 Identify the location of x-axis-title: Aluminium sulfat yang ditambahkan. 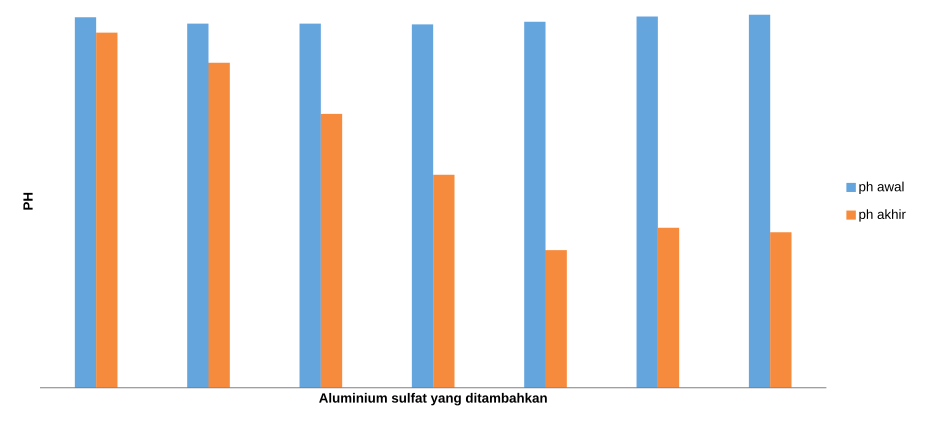
(433, 399).